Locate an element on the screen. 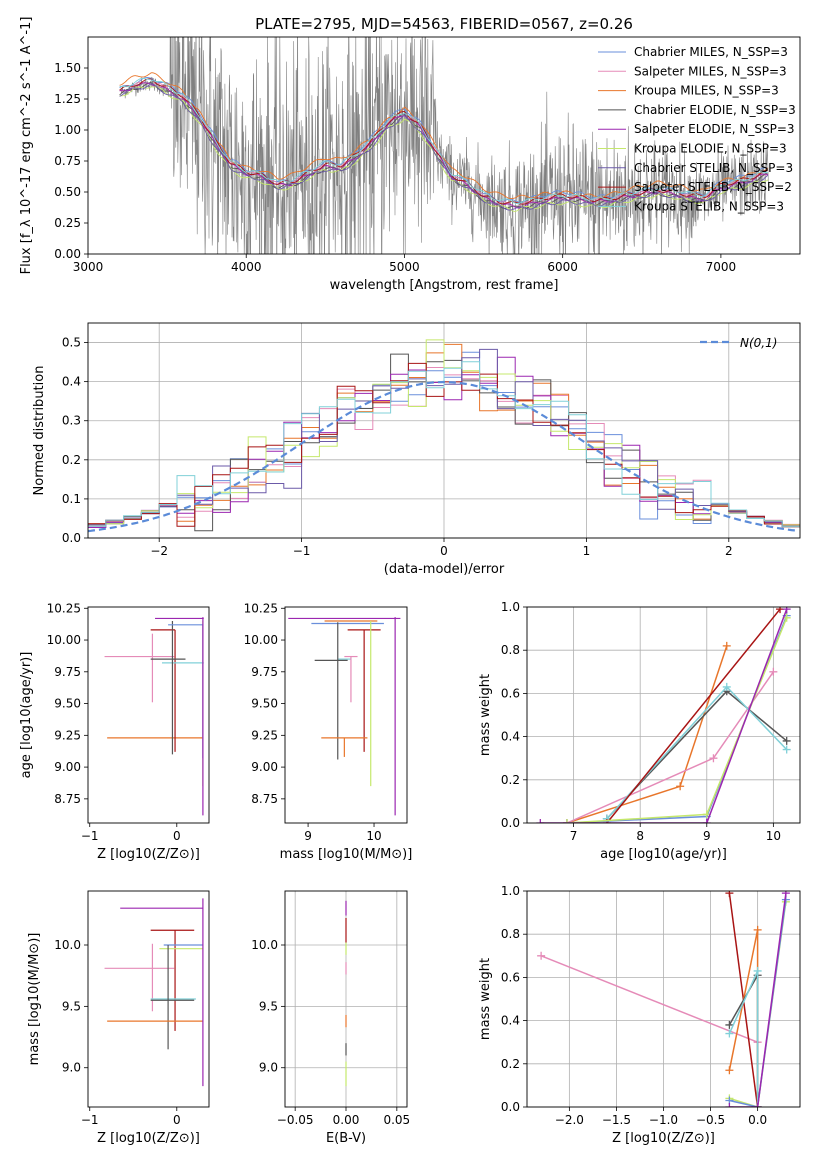 The image size is (819, 1170). x-axis-label: E(B-V) is located at coordinates (346, 1138).